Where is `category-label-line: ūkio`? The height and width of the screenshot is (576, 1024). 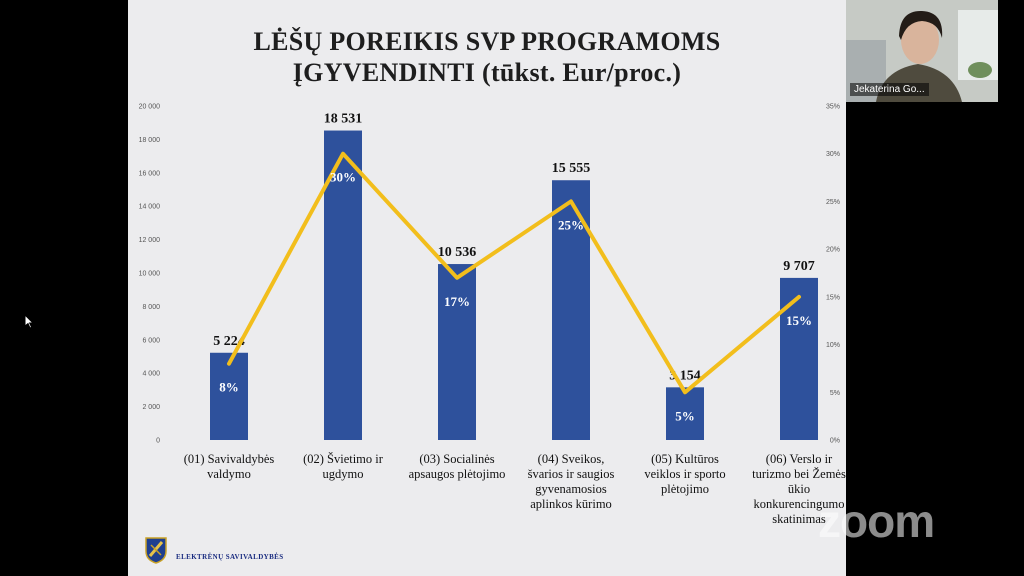
category-label-line: ūkio is located at coordinates (799, 489).